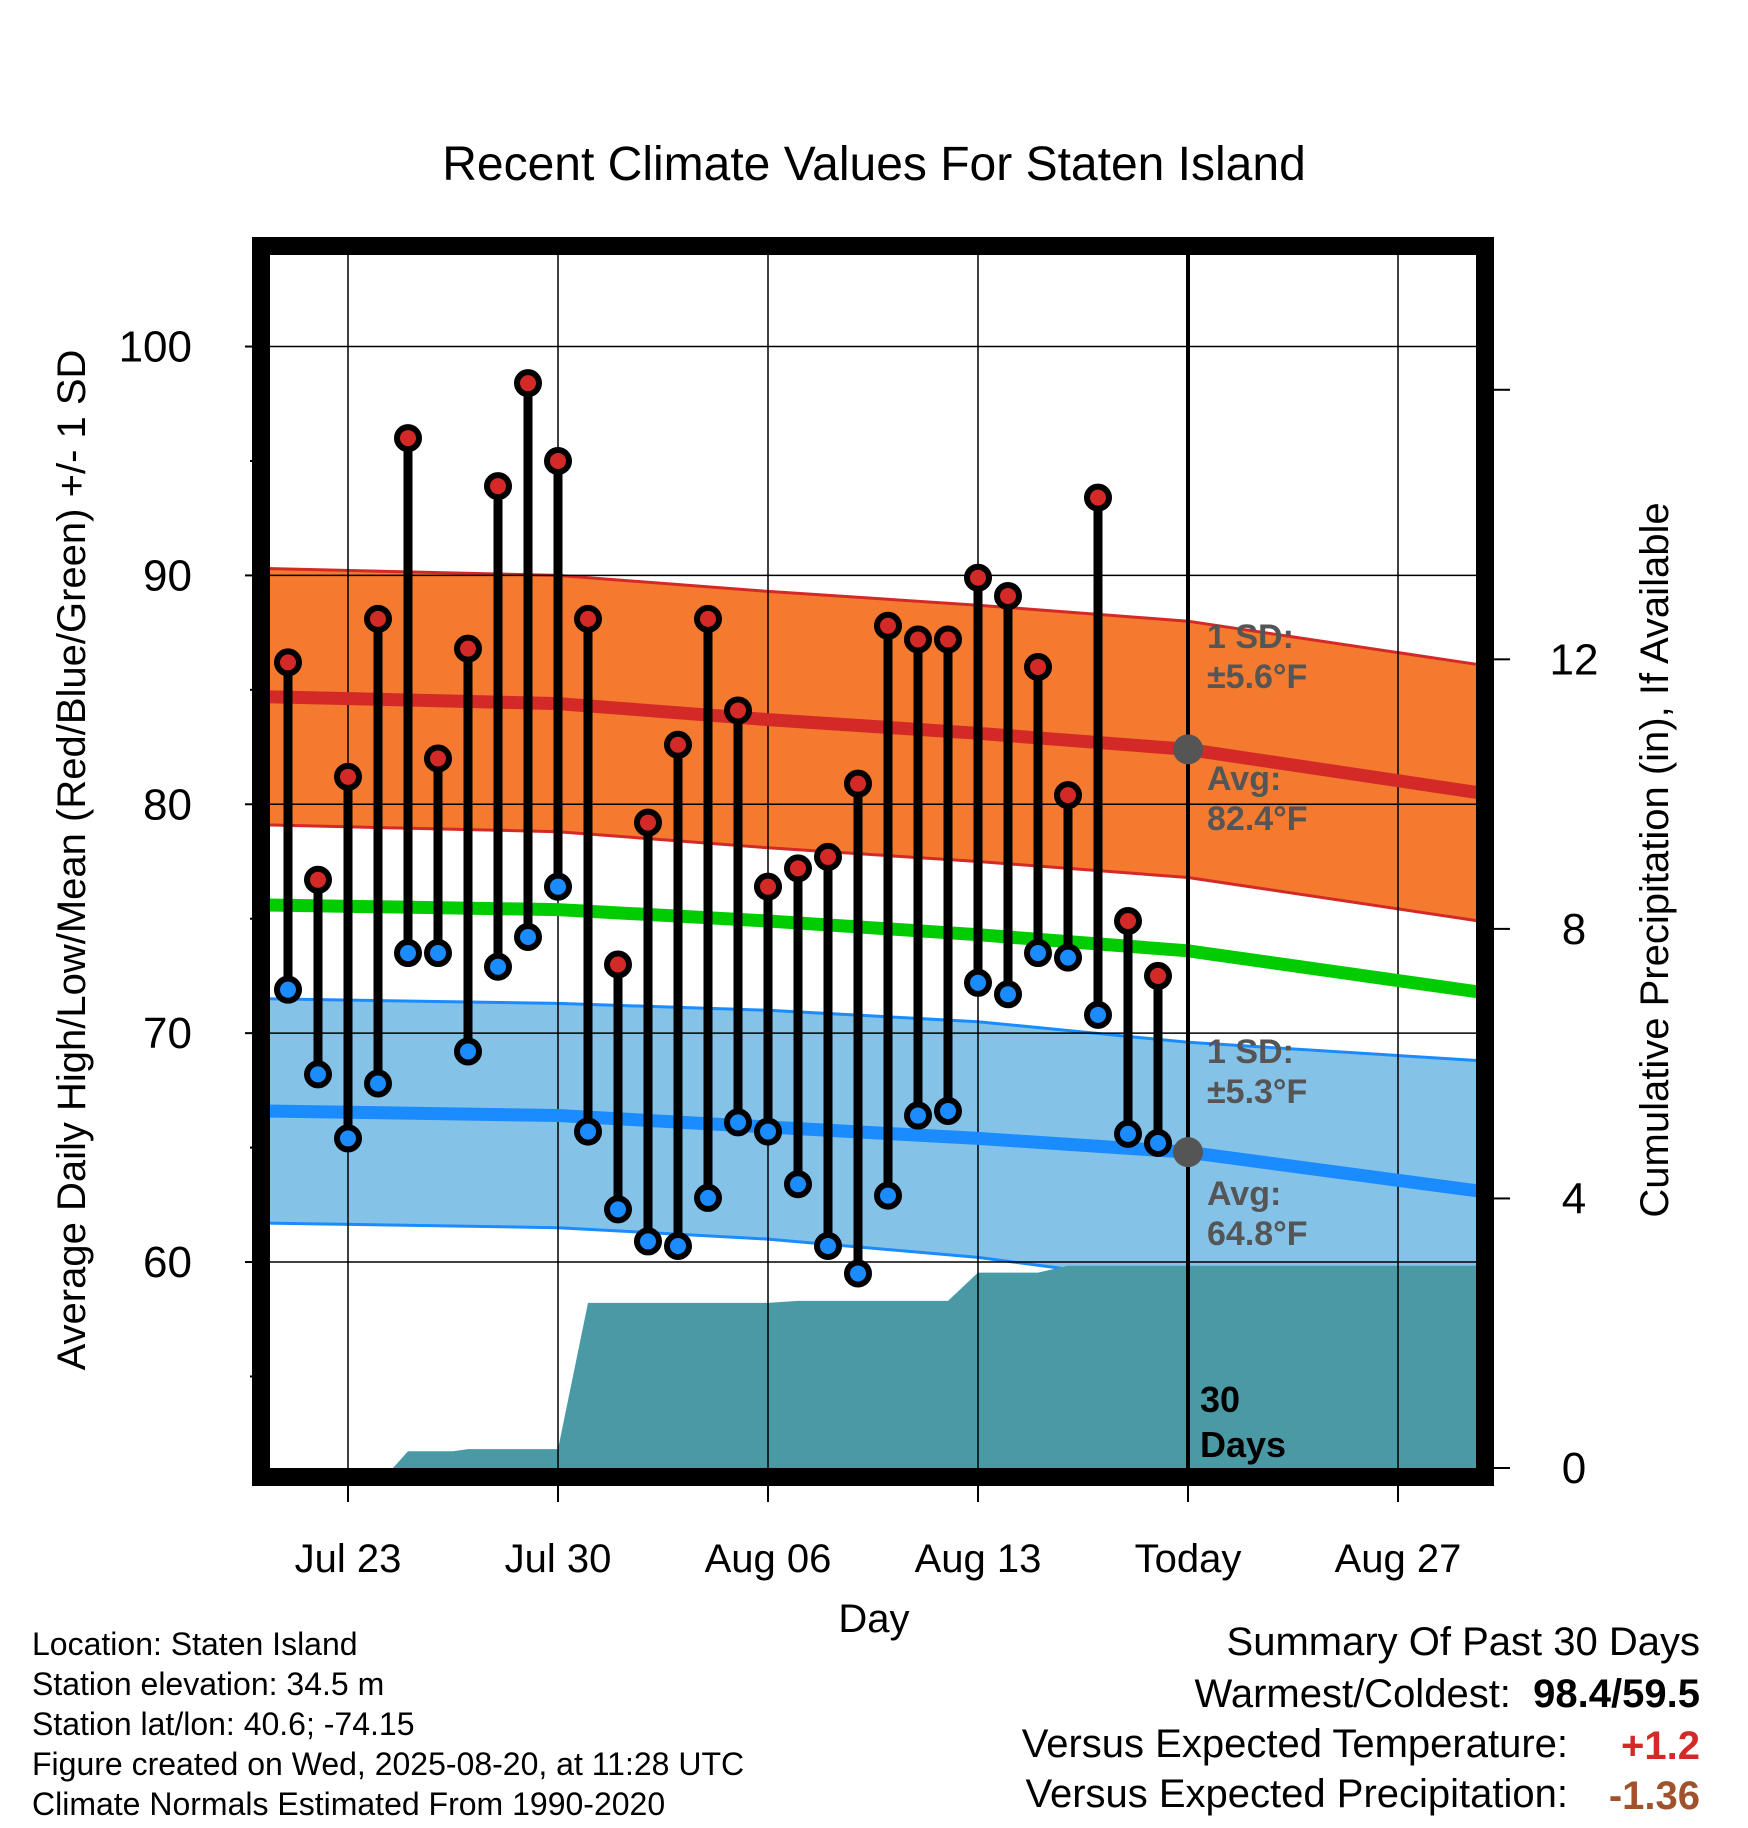 The width and height of the screenshot is (1748, 1828). Describe the element at coordinates (195, 1644) in the screenshot. I see `location-text: Location: Staten Island` at that location.